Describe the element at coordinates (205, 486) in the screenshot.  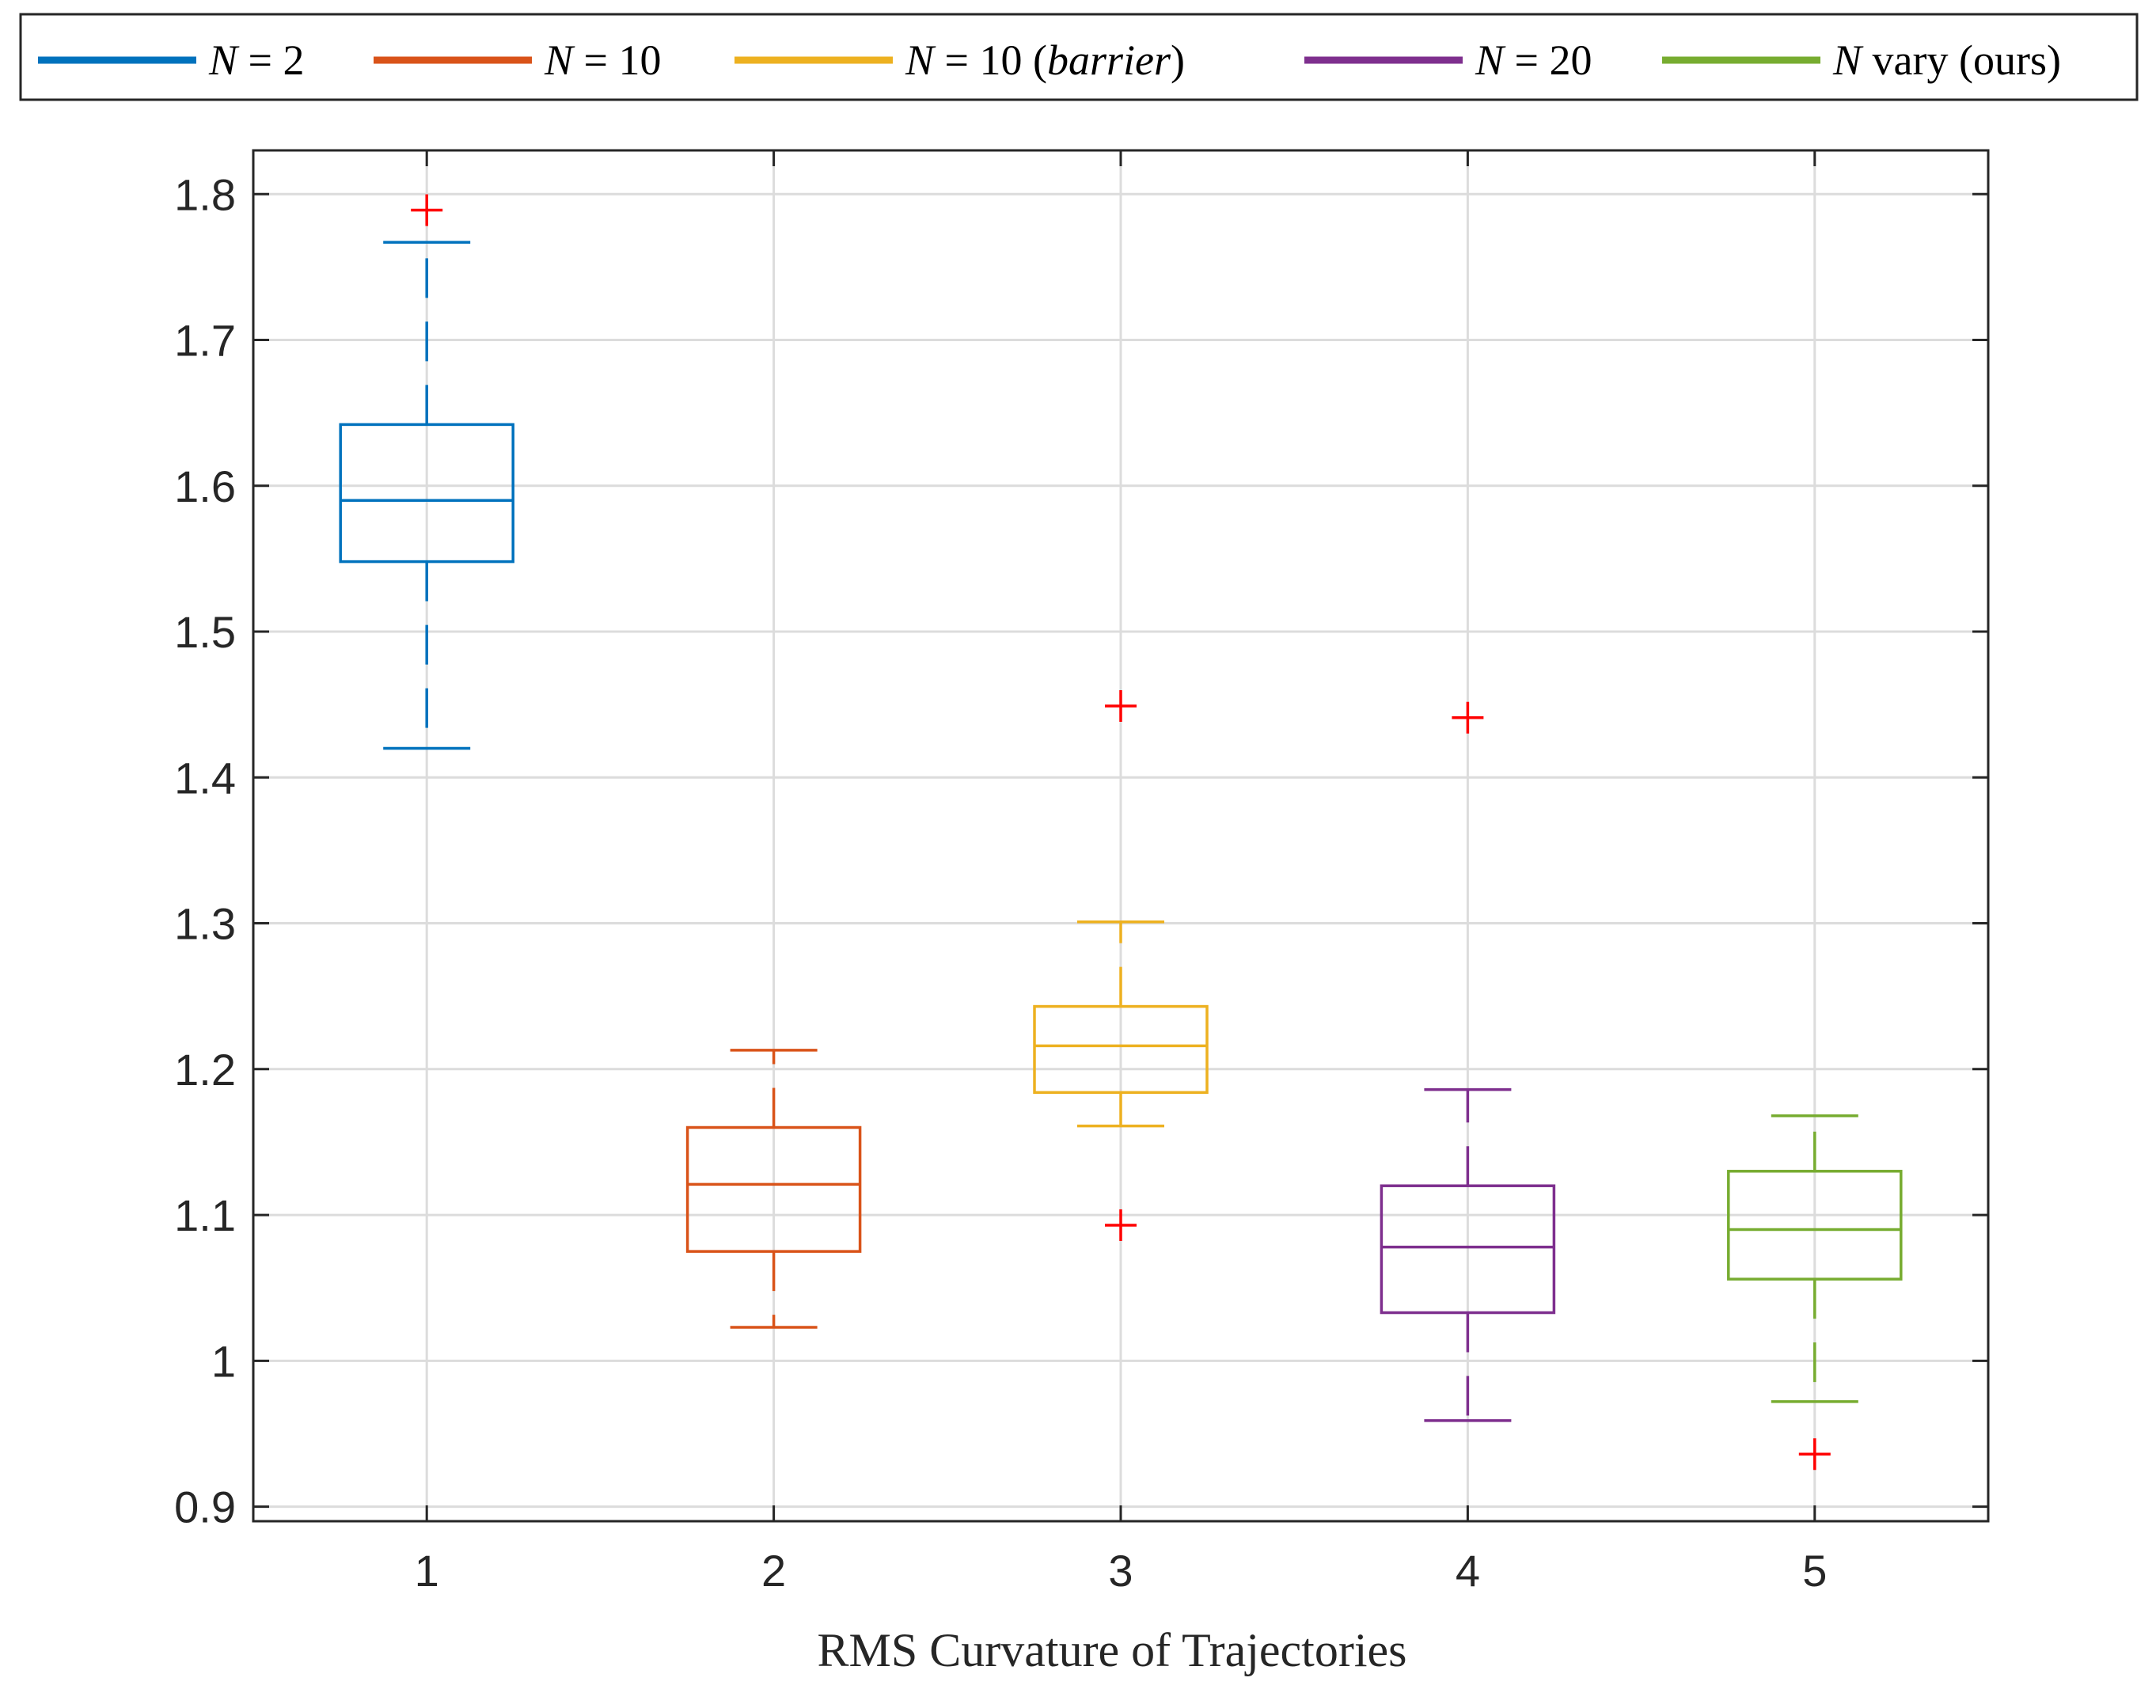
I see `y-tick-label: 1.6` at that location.